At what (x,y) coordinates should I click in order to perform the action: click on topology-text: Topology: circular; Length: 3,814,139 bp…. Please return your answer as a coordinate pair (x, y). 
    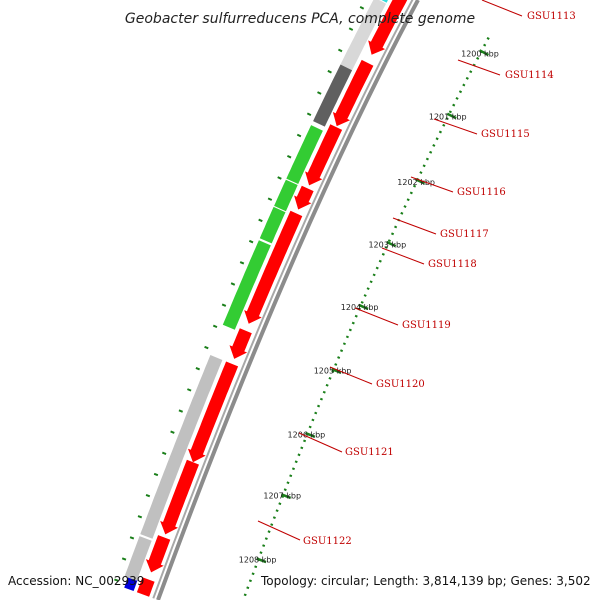
    Looking at the image, I should click on (426, 581).